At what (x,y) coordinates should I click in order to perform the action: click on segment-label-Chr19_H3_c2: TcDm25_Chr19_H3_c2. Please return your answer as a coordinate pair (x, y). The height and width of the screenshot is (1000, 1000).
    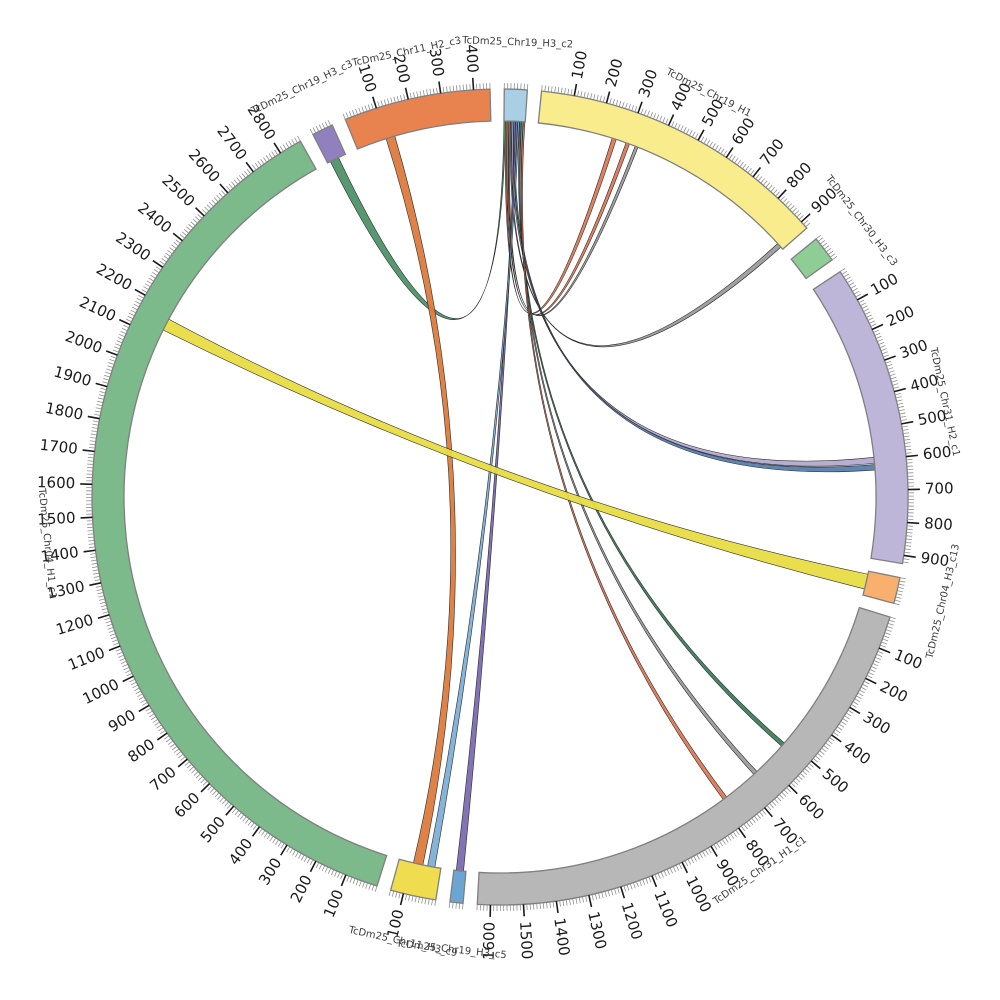
    Looking at the image, I should click on (517, 42).